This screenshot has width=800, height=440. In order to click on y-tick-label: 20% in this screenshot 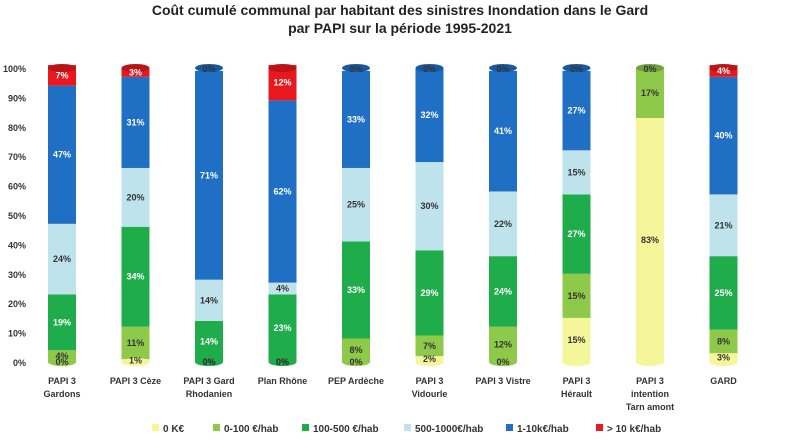, I will do `click(17, 304)`.